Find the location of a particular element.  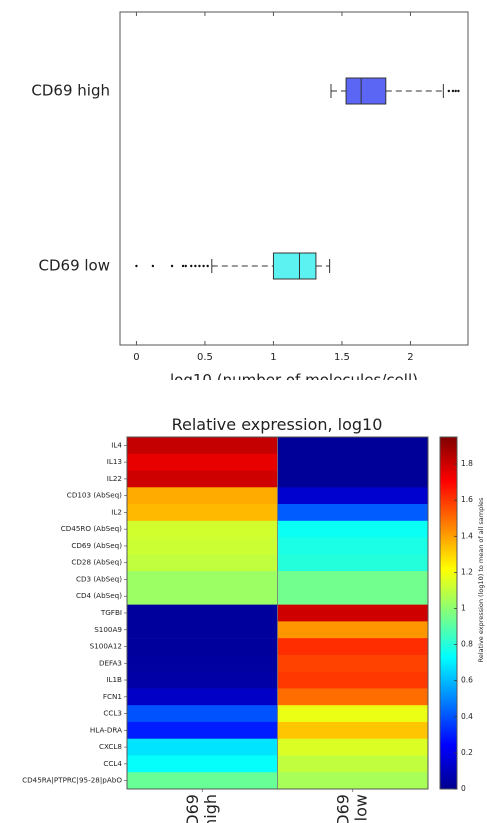

row-label: CD45RA|PTPRC|95-28|pAbO is located at coordinates (72, 780).